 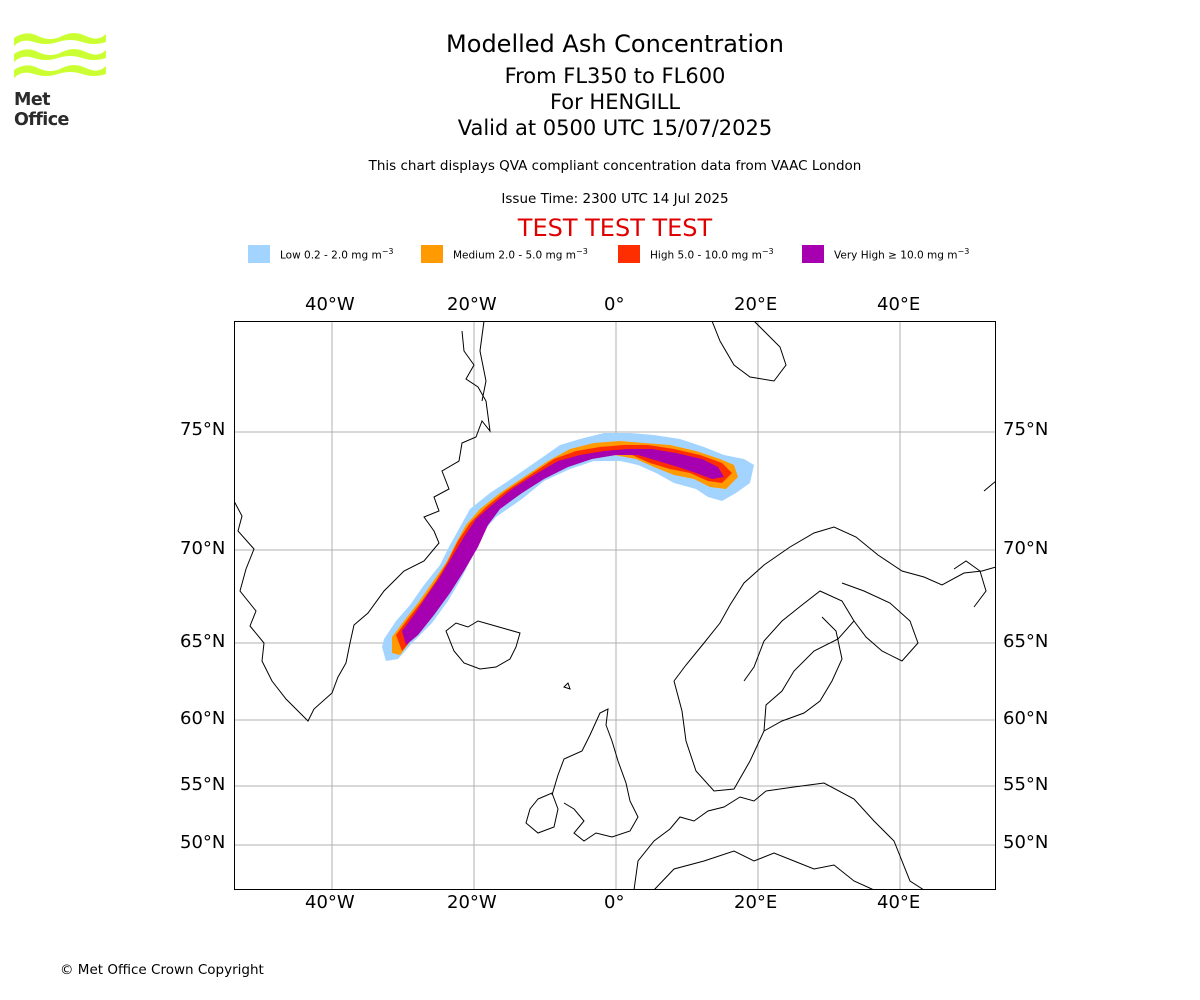 I want to click on lon-tick-bottom-40w: 40°W, so click(x=330, y=902).